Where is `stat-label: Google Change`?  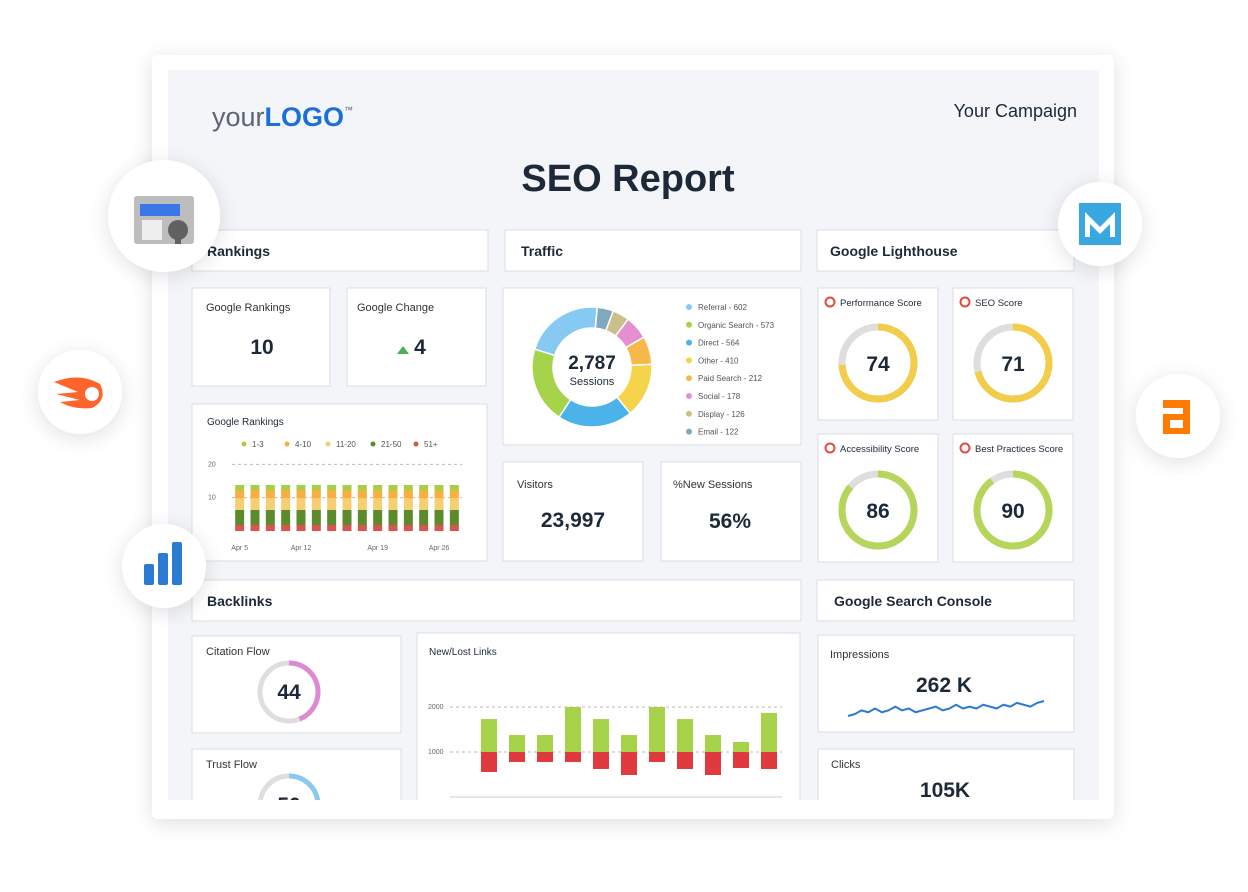
stat-label: Google Change is located at coordinates (395, 308).